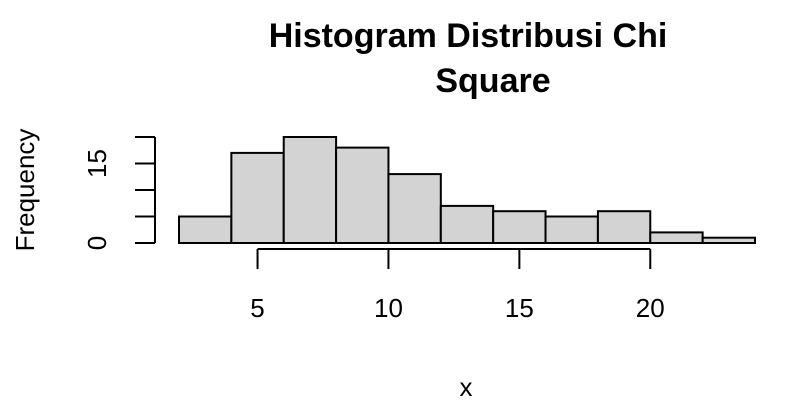 This screenshot has height=405, width=808. What do you see at coordinates (25, 190) in the screenshot?
I see `y-axis-label: Frequency` at bounding box center [25, 190].